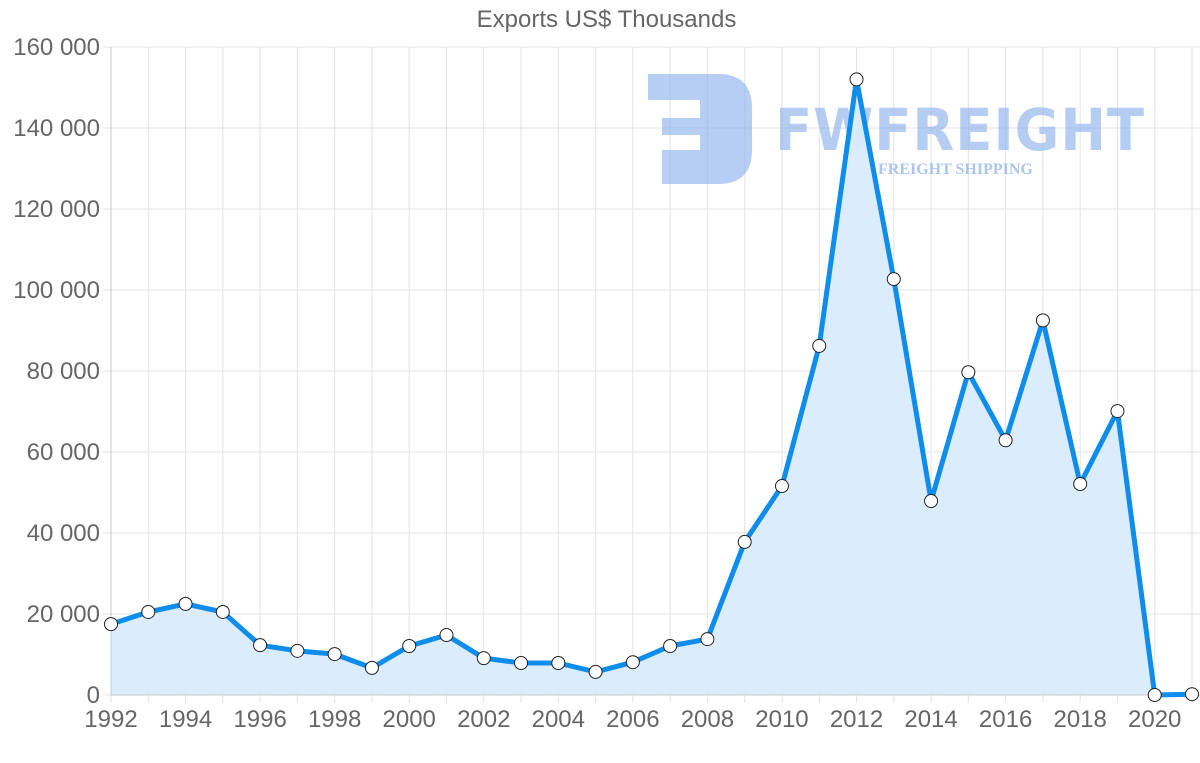 The height and width of the screenshot is (763, 1200). I want to click on y-tick-label: 100 000, so click(56, 290).